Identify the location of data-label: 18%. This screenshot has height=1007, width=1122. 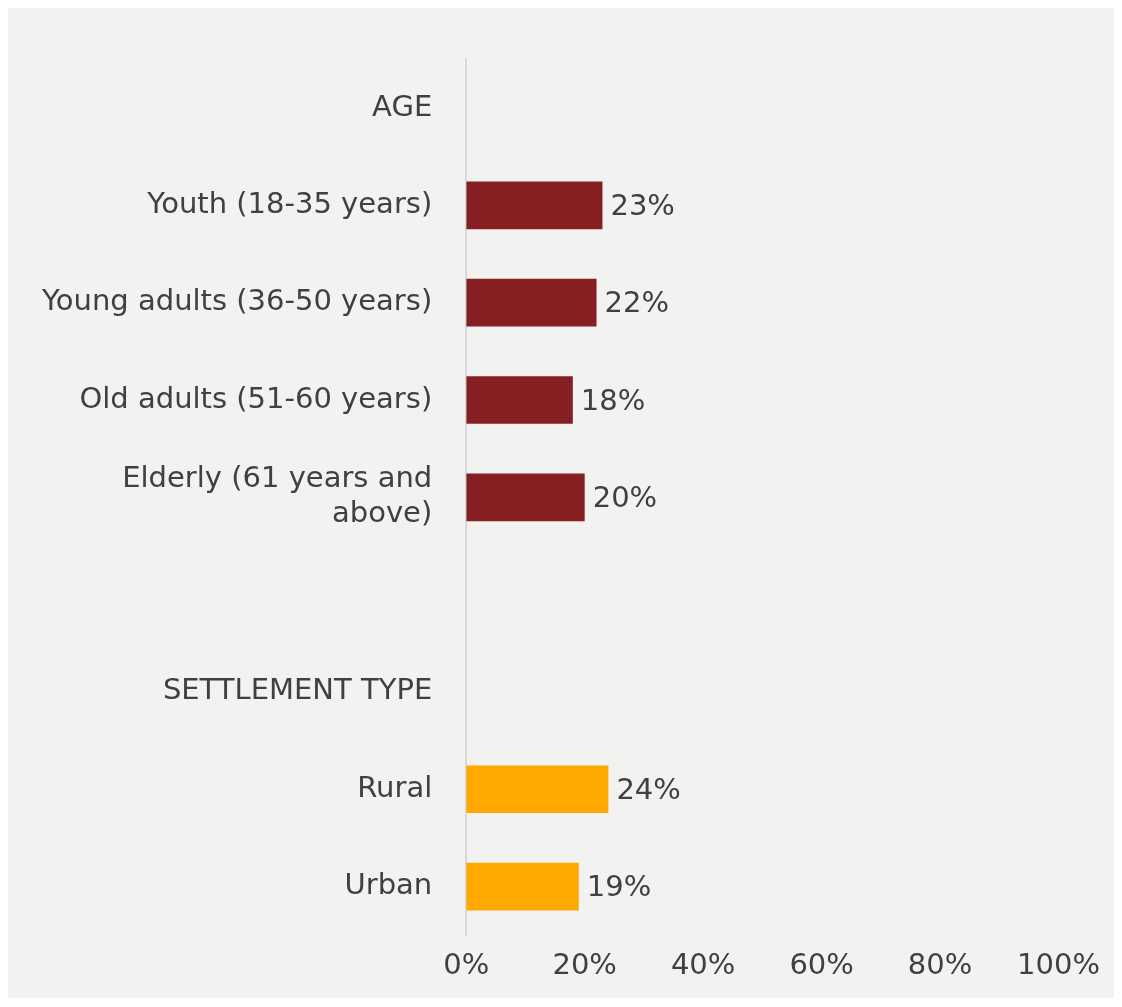
(613, 399).